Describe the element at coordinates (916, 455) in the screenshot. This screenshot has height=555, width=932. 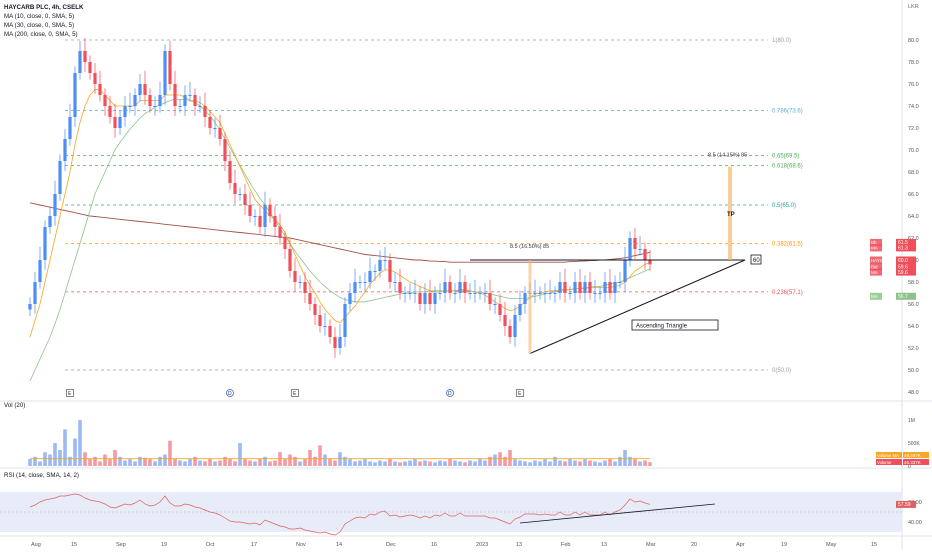
I see `volume-tag-value-bg` at that location.